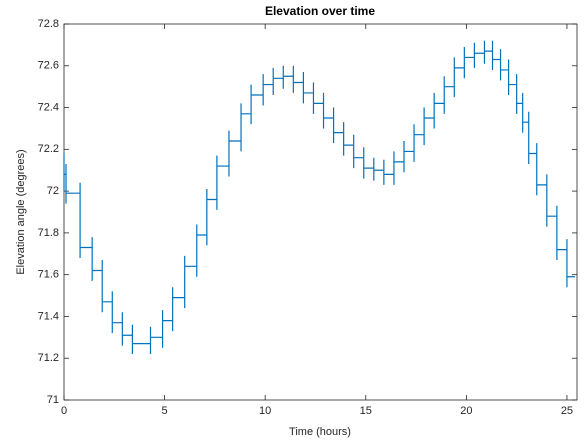  Describe the element at coordinates (48, 149) in the screenshot. I see `y-tick-label: 72.2` at that location.